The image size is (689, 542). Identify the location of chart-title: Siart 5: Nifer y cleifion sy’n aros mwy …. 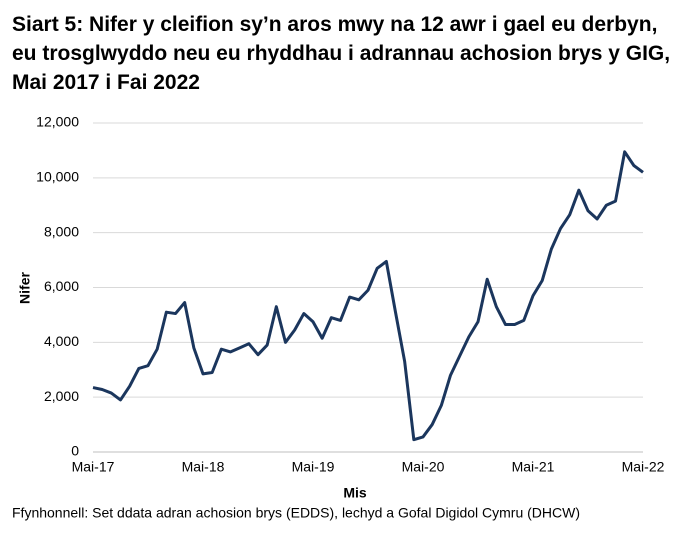
(341, 53).